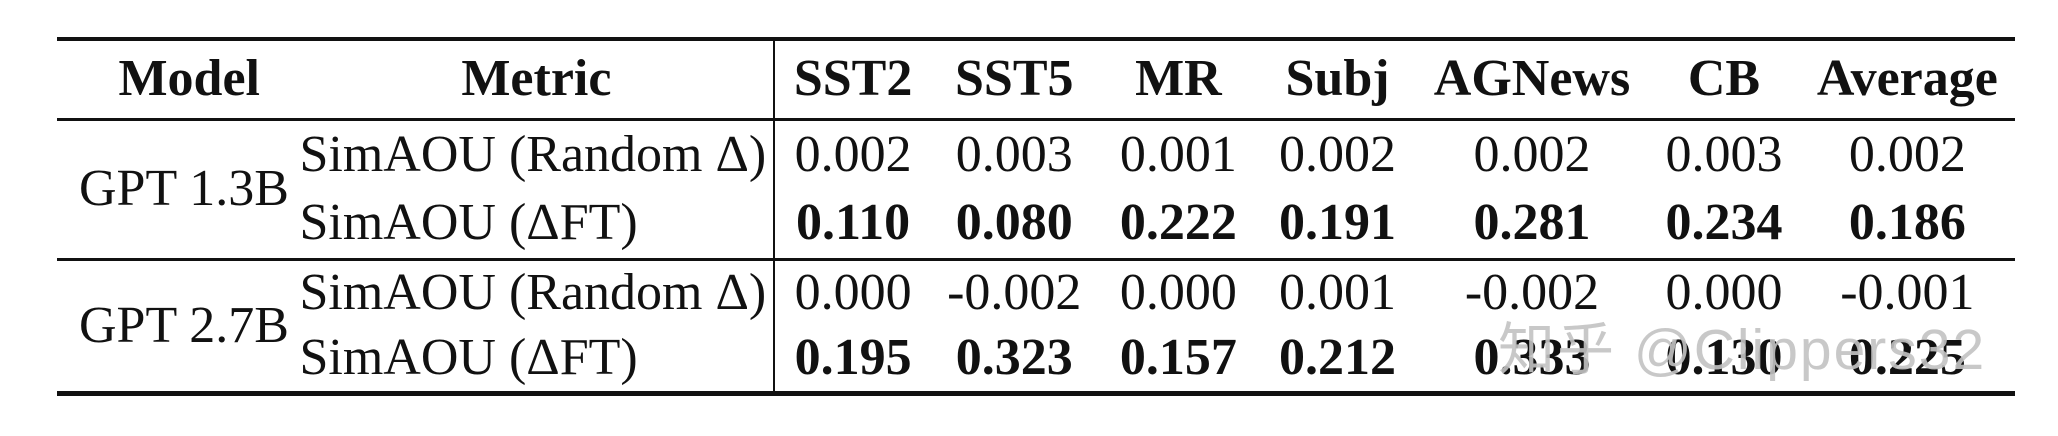 Image resolution: width=2058 pixels, height=436 pixels. Describe the element at coordinates (852, 79) in the screenshot. I see `header-sst2: SST2` at that location.